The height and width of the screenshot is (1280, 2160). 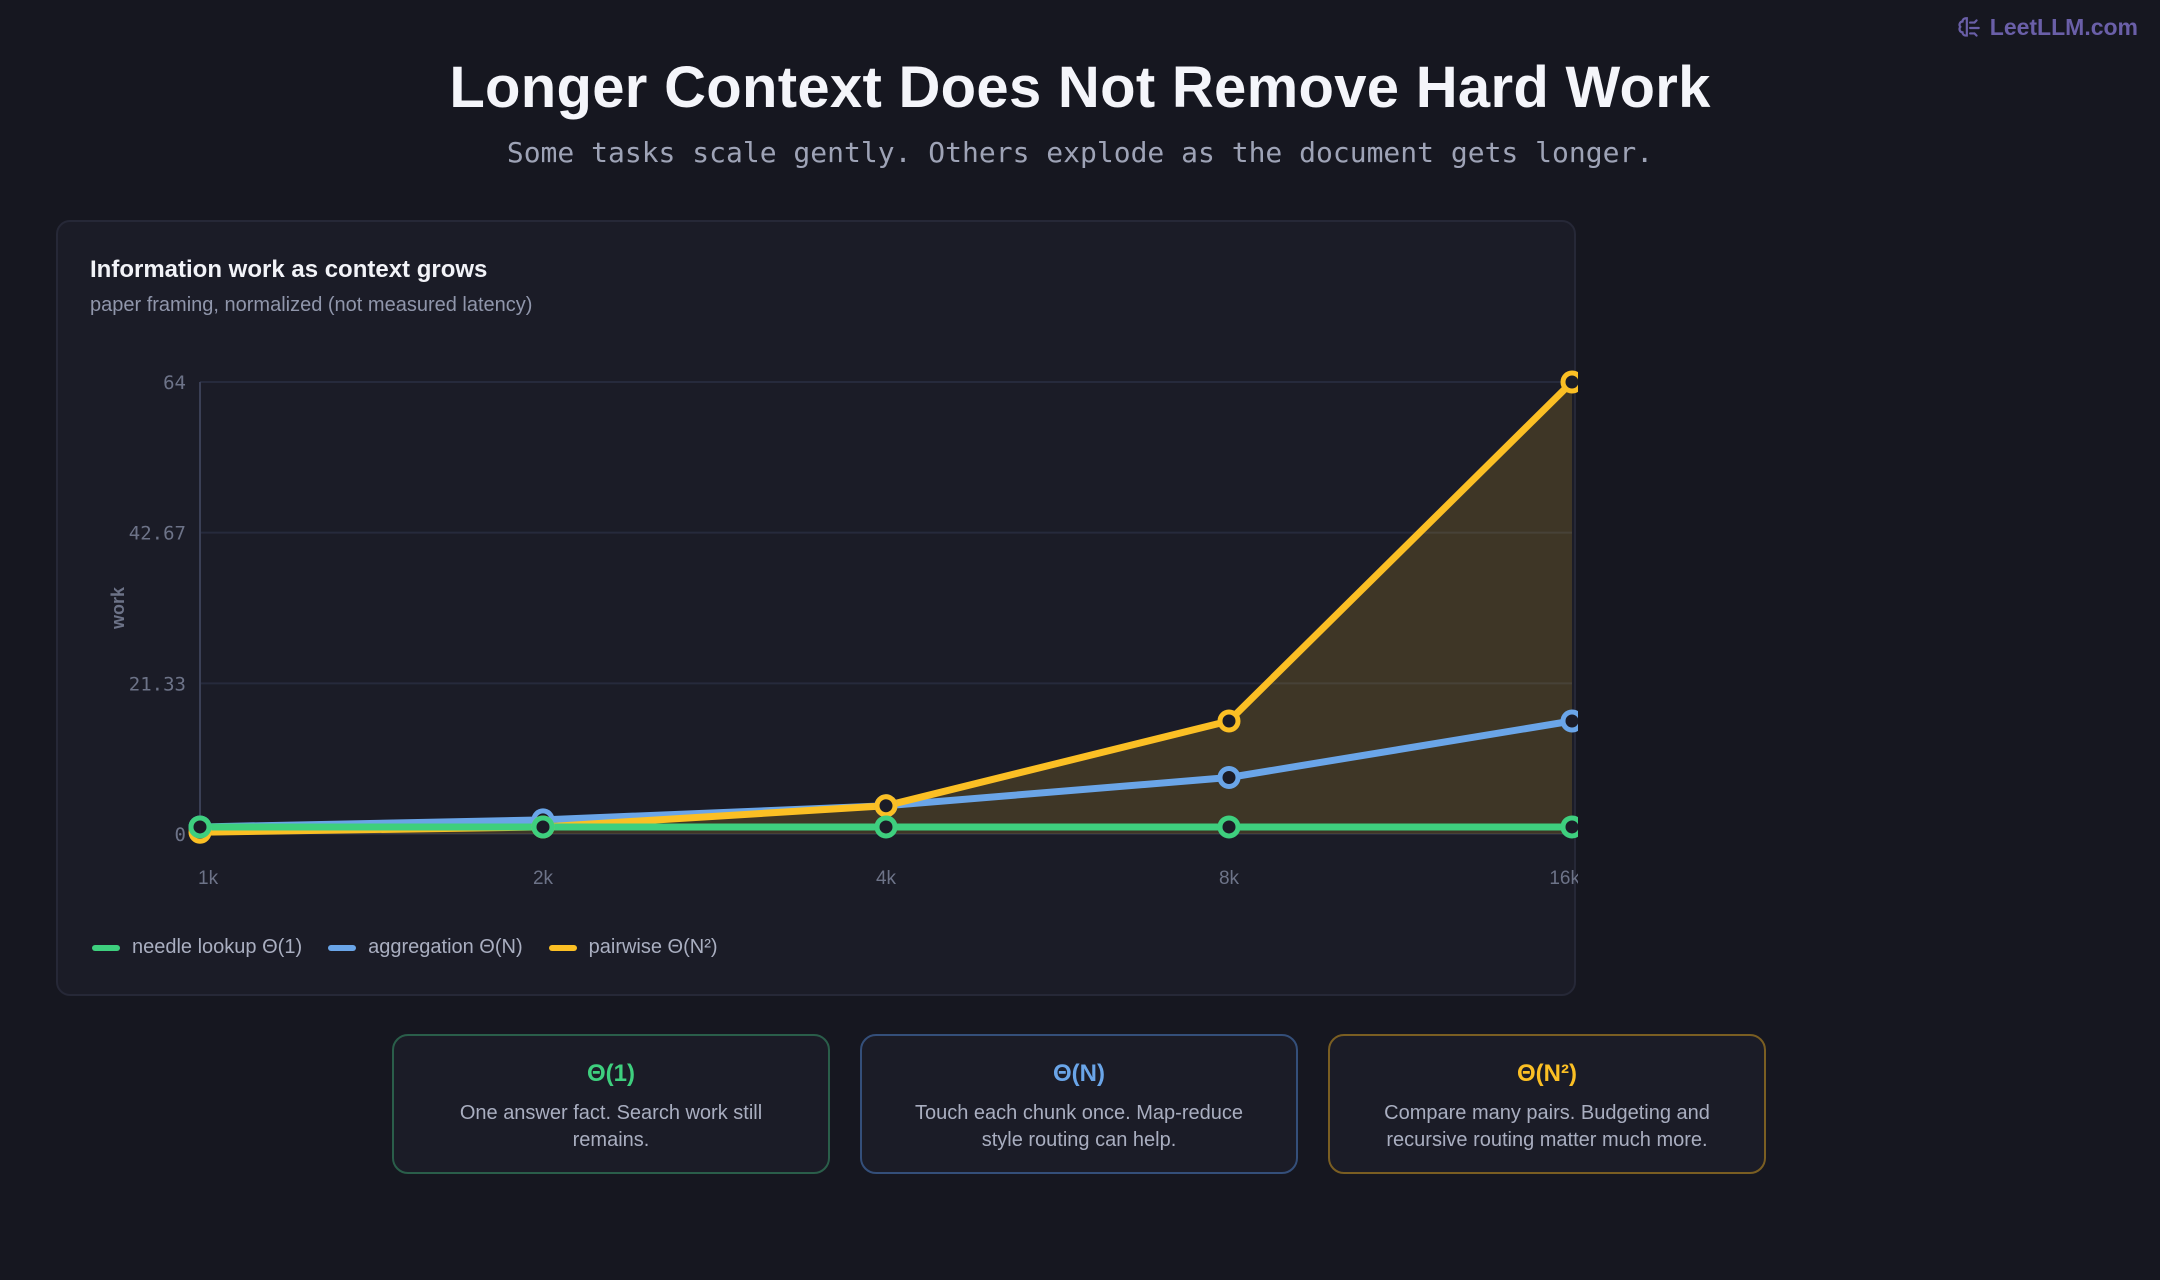 What do you see at coordinates (1229, 878) in the screenshot?
I see `x-tick-label: 8k` at bounding box center [1229, 878].